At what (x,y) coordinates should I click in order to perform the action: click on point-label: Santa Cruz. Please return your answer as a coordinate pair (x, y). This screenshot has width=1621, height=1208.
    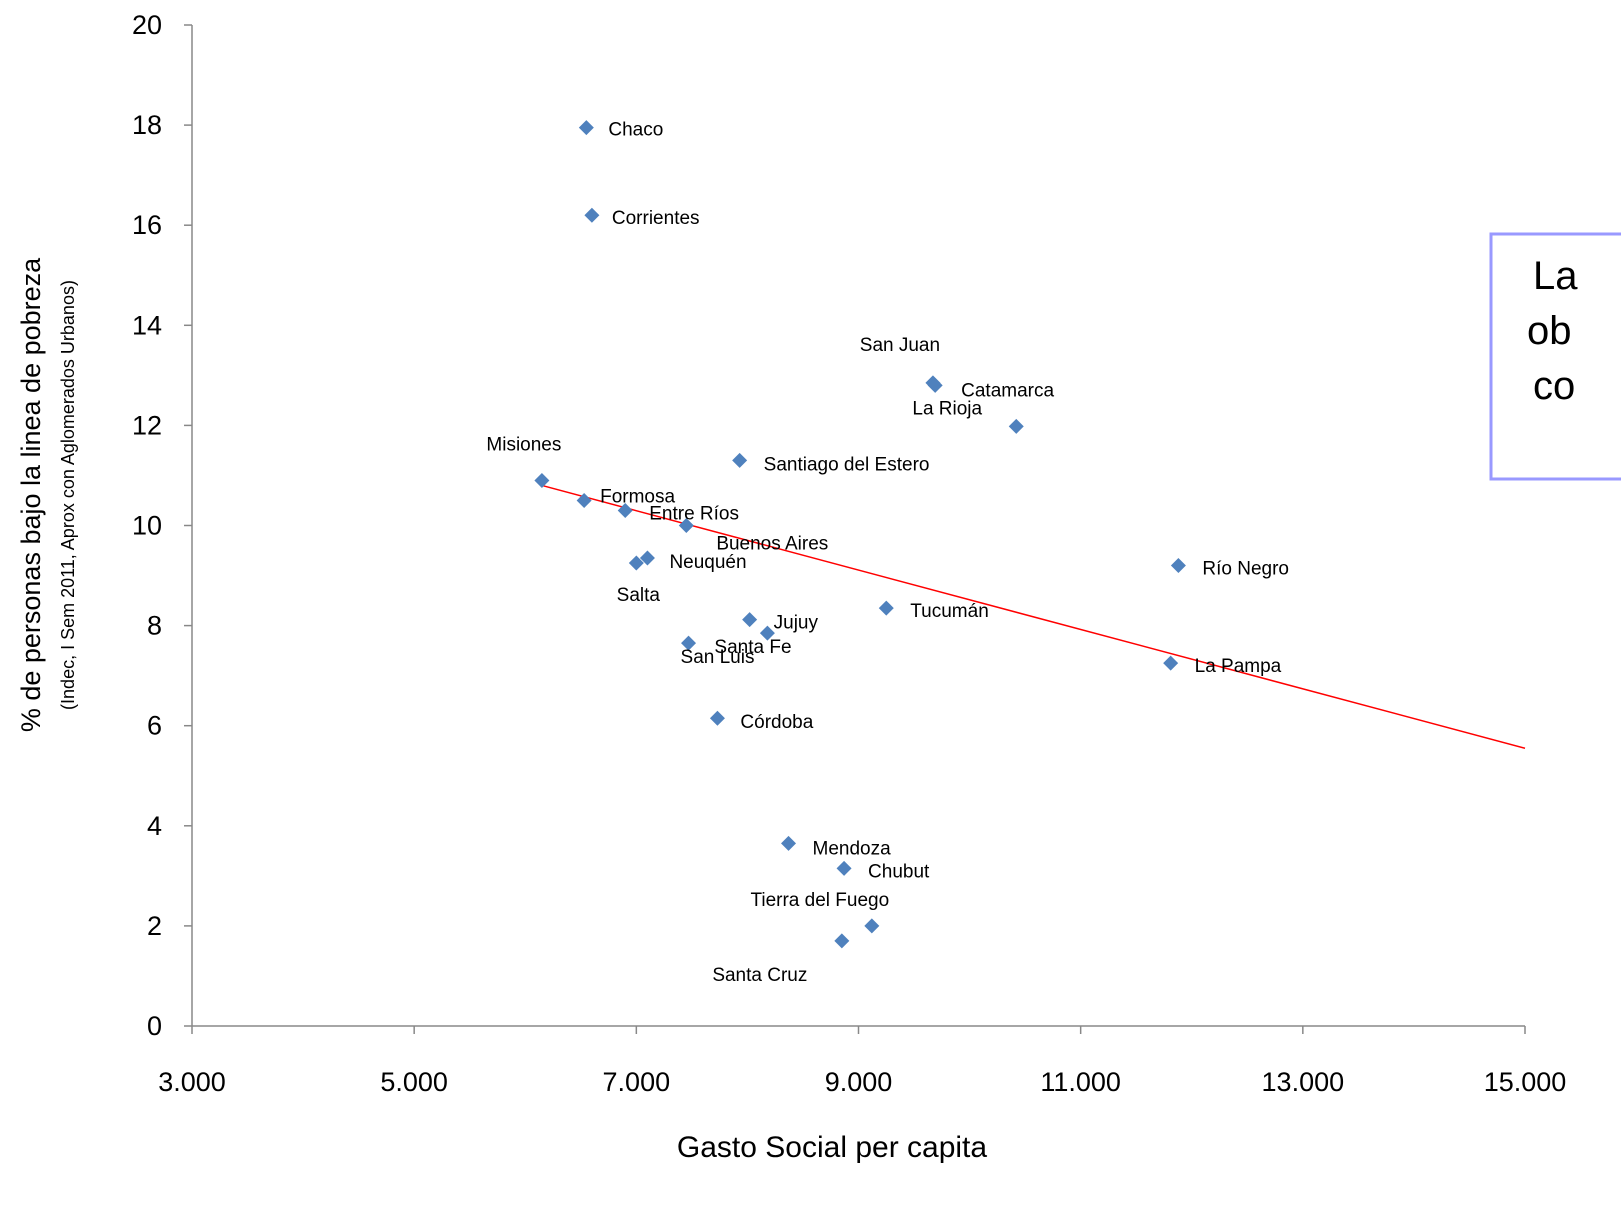
    Looking at the image, I should click on (759, 975).